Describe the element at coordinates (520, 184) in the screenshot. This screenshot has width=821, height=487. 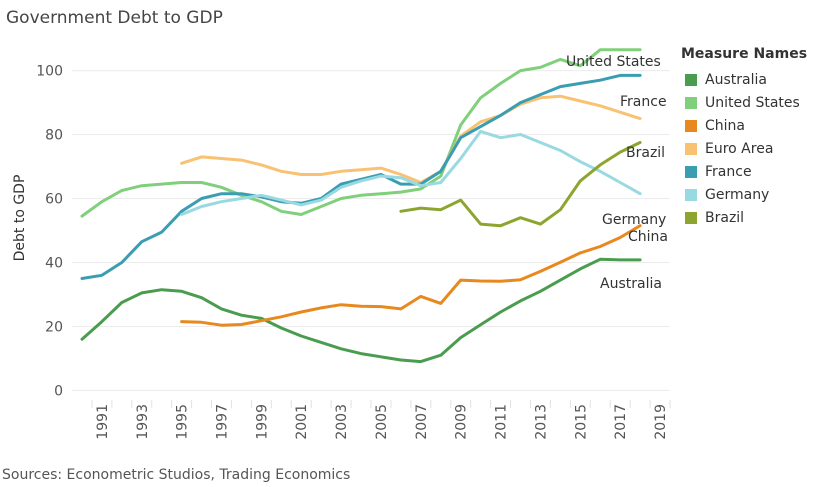
I see `series-line-brazil` at that location.